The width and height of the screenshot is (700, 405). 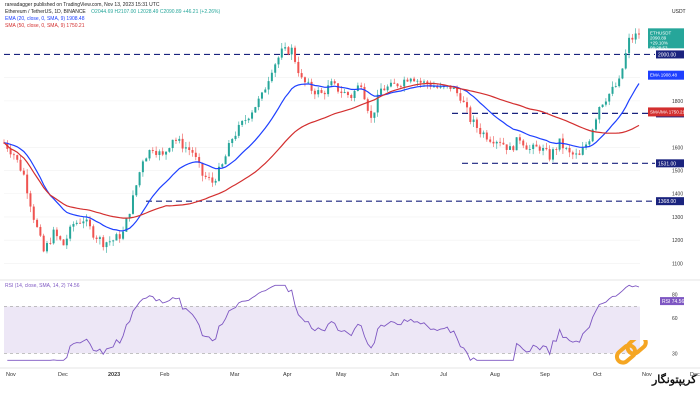 I want to click on ema-legend: EMA (20, close, 0, SMA, 9) 1908.48, so click(x=45, y=19).